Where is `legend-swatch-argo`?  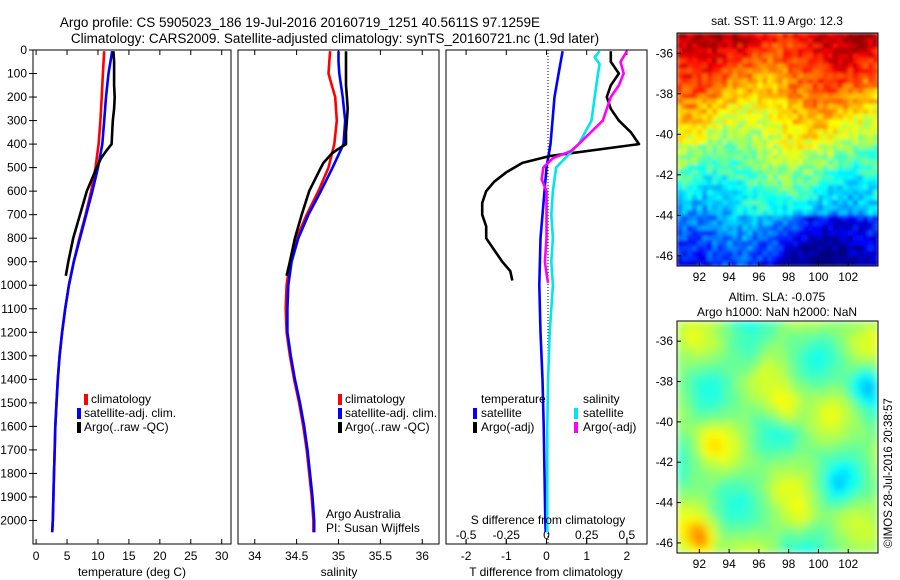
legend-swatch-argo is located at coordinates (79, 427).